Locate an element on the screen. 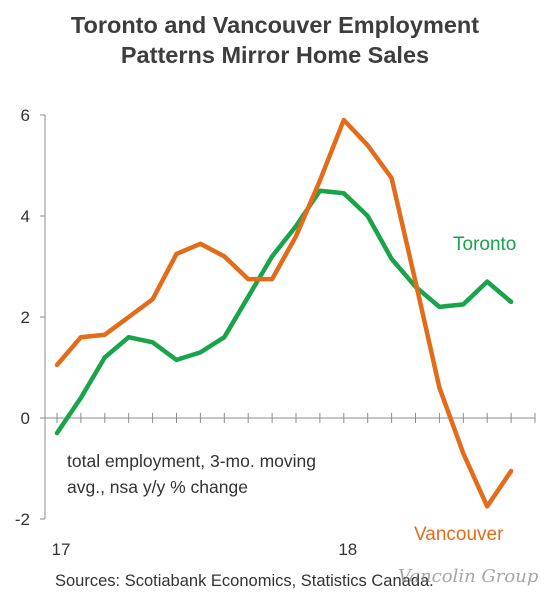 This screenshot has height=611, width=550. note-line-2: avg., nsa y/y % change is located at coordinates (157, 487).